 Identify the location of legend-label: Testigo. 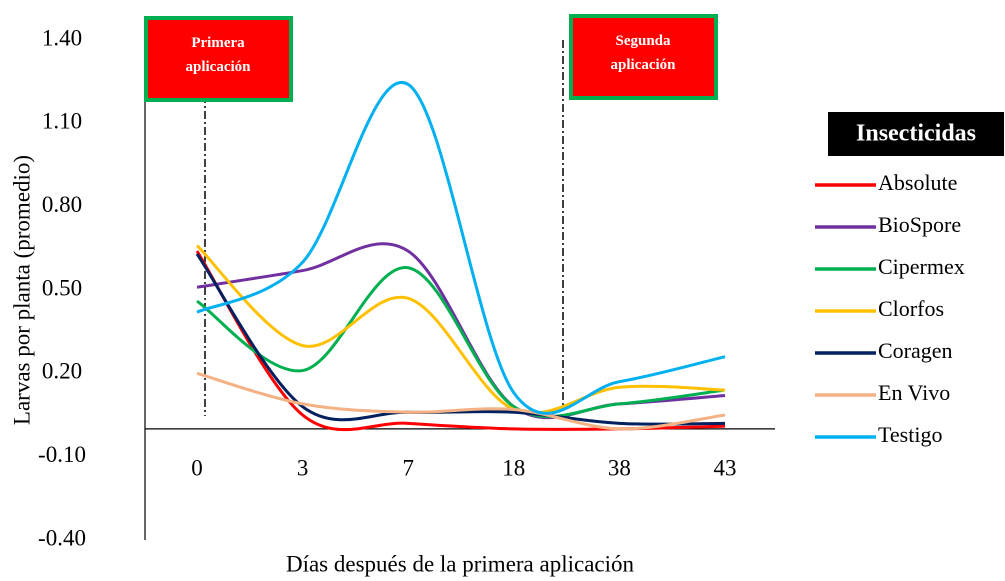
(910, 434).